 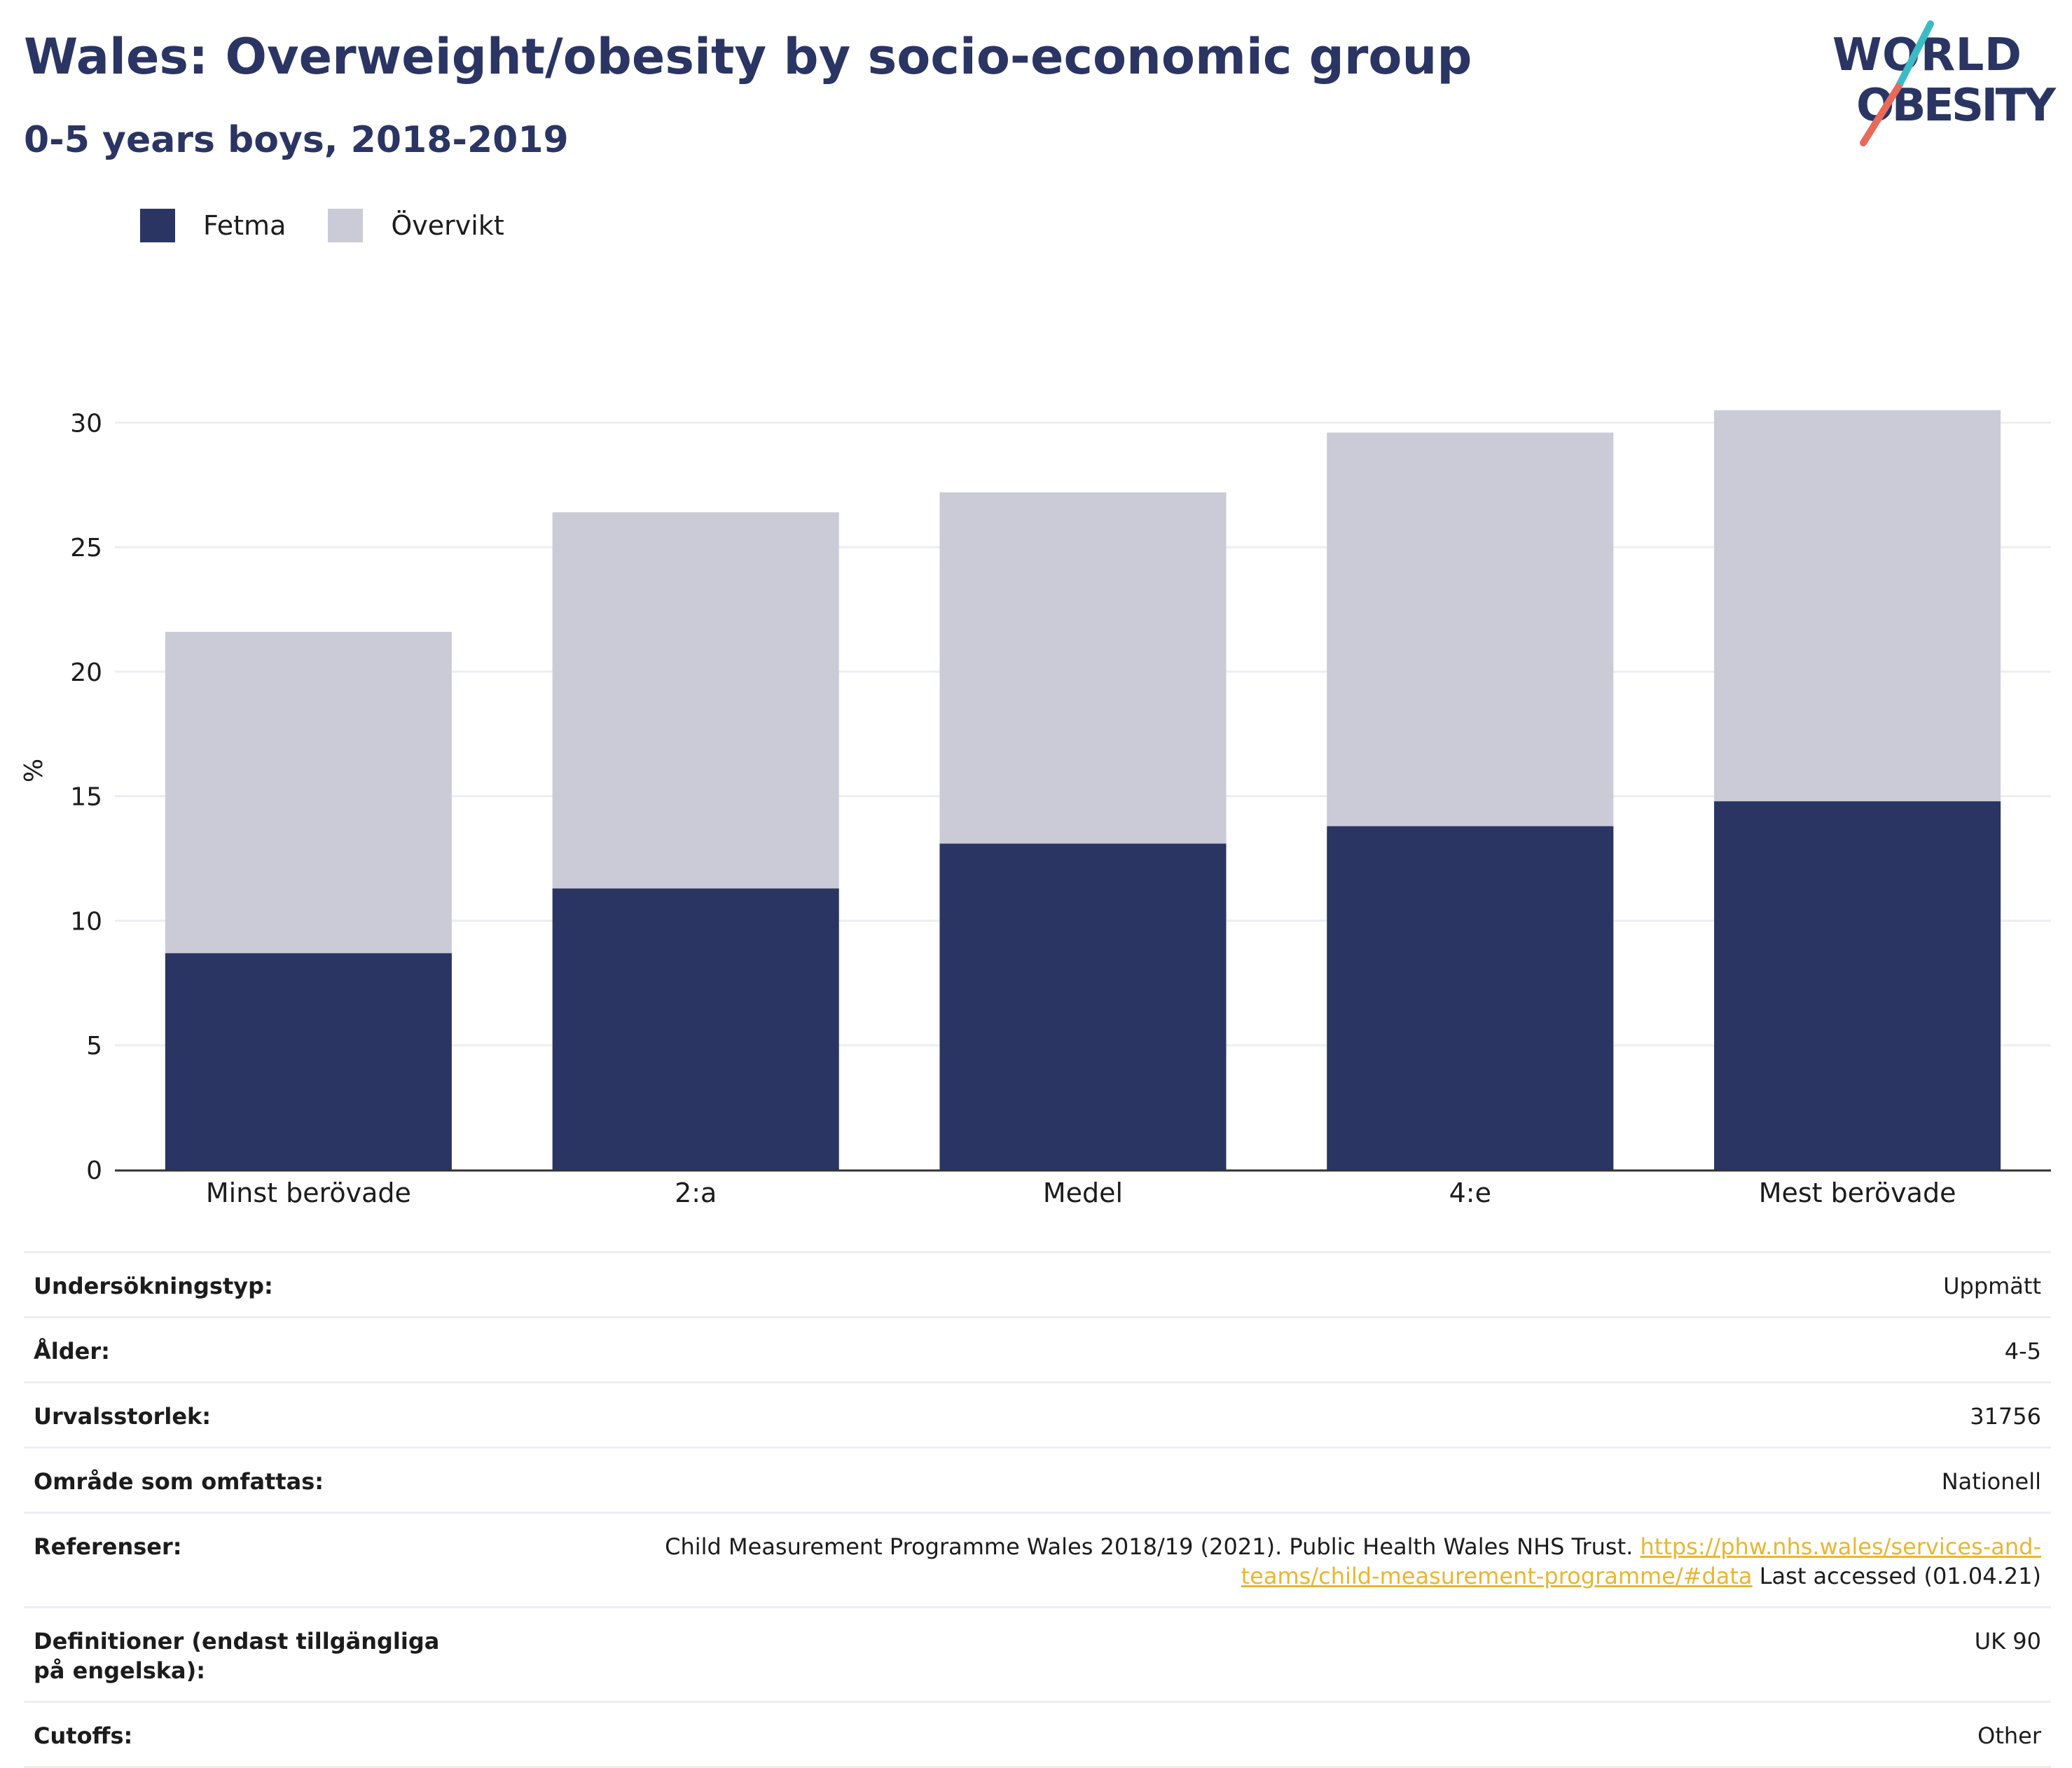 I want to click on meta-value: UK 90, so click(x=1265, y=1654).